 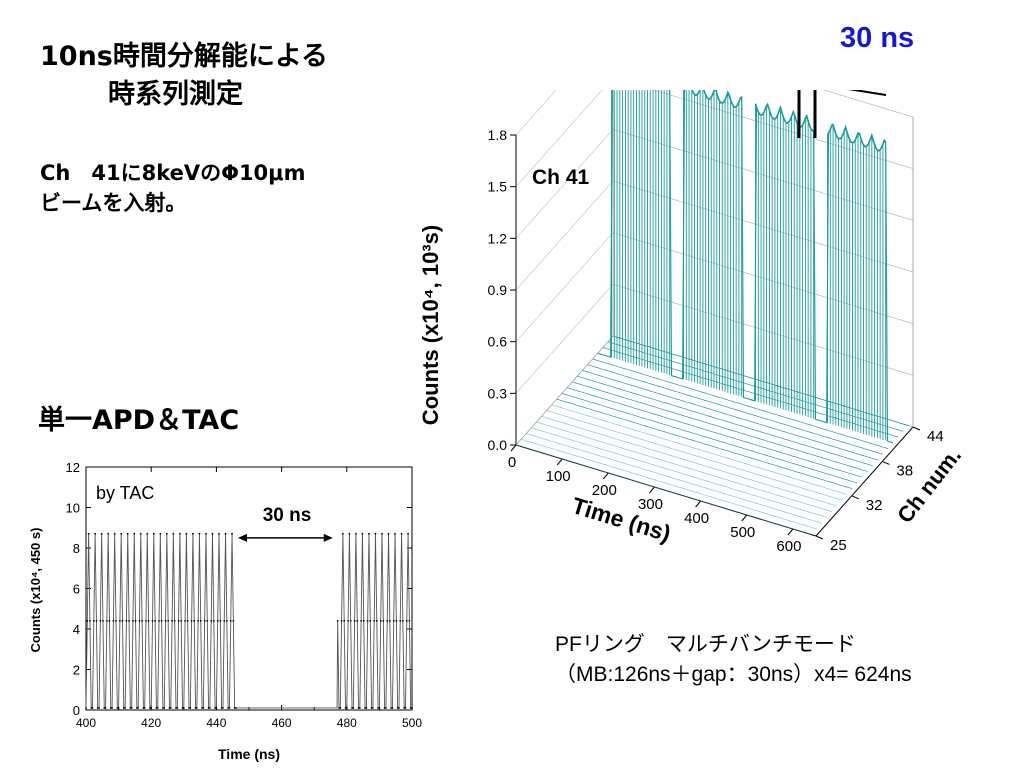 I want to click on s3d-x-tick-label: 100, so click(x=558, y=476).